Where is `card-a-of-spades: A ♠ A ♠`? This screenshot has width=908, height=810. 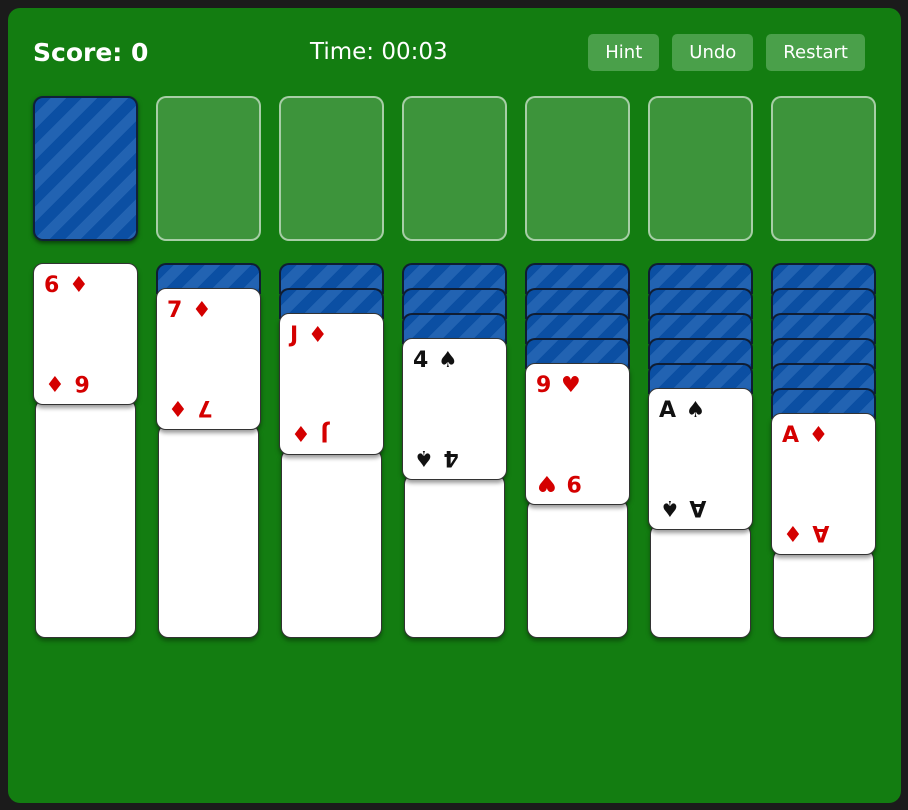
card-a-of-spades: A ♠ A ♠ is located at coordinates (700, 459).